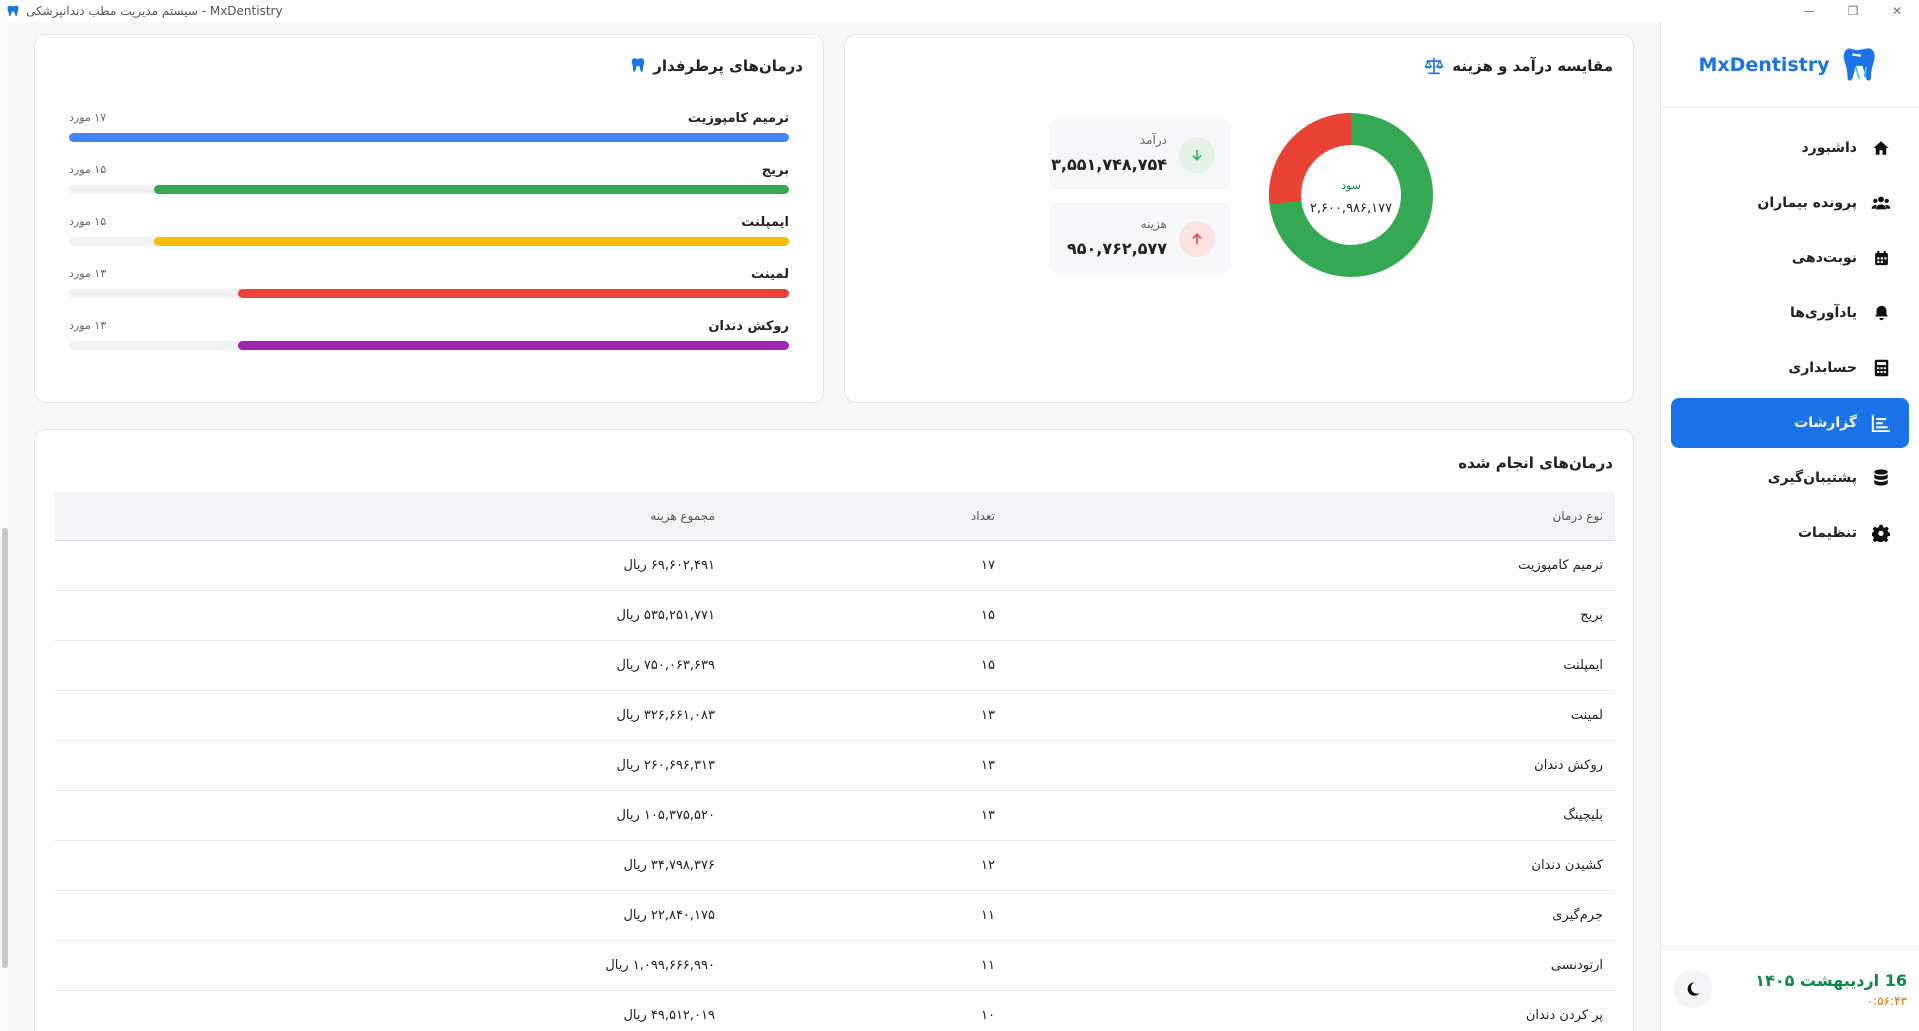 The width and height of the screenshot is (1919, 1031). Describe the element at coordinates (1881, 313) in the screenshot. I see `bell-icon` at that location.